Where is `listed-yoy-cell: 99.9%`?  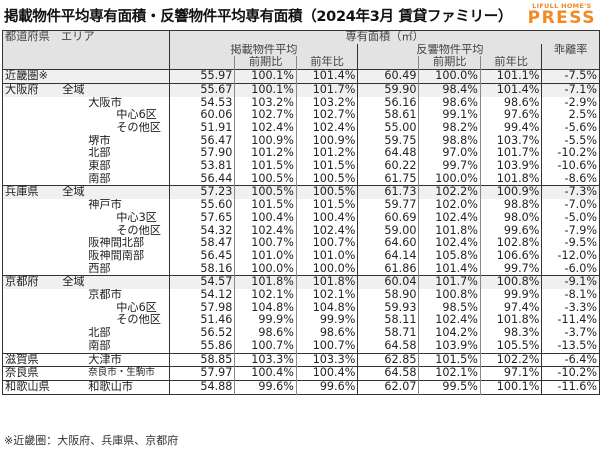 listed-yoy-cell: 99.9% is located at coordinates (326, 321).